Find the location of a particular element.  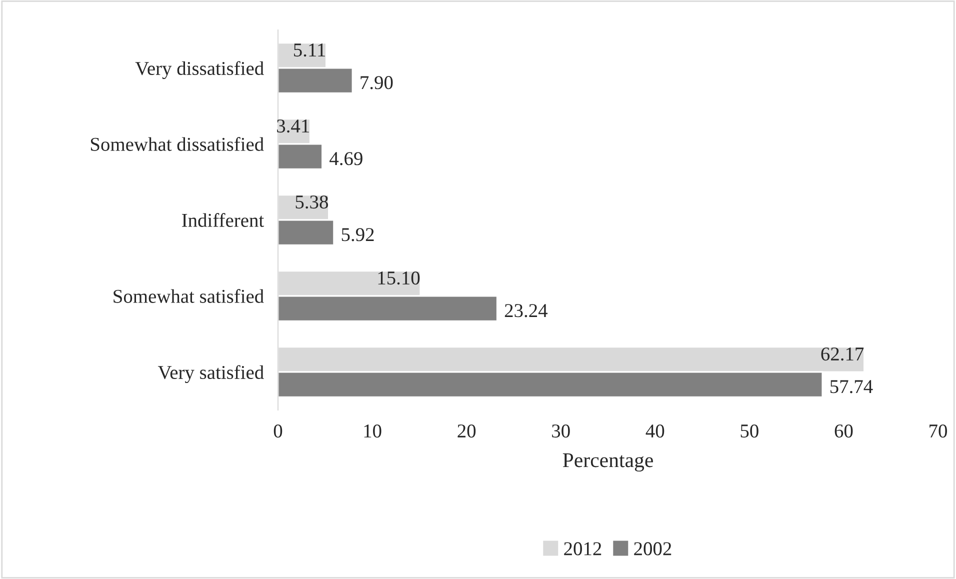

data-label: 7.90 is located at coordinates (376, 83).